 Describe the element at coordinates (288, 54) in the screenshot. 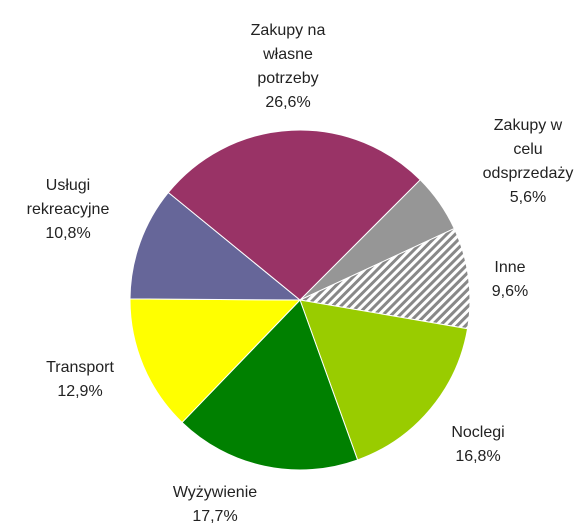

I see `slice-name: Zakupy na własne potrzeby` at that location.